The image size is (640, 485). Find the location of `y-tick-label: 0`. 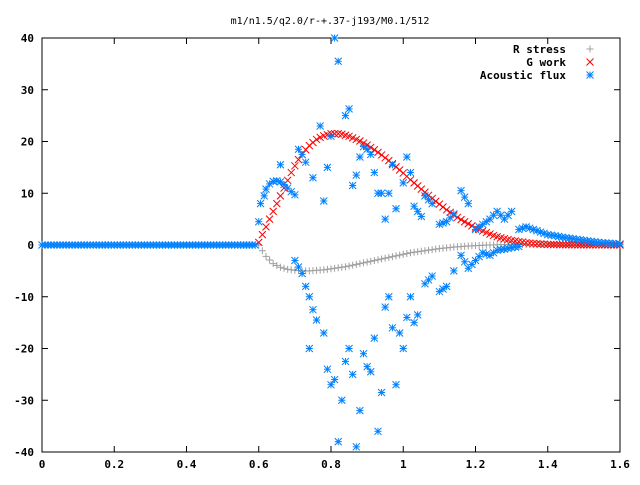

y-tick-label: 0 is located at coordinates (30, 245).